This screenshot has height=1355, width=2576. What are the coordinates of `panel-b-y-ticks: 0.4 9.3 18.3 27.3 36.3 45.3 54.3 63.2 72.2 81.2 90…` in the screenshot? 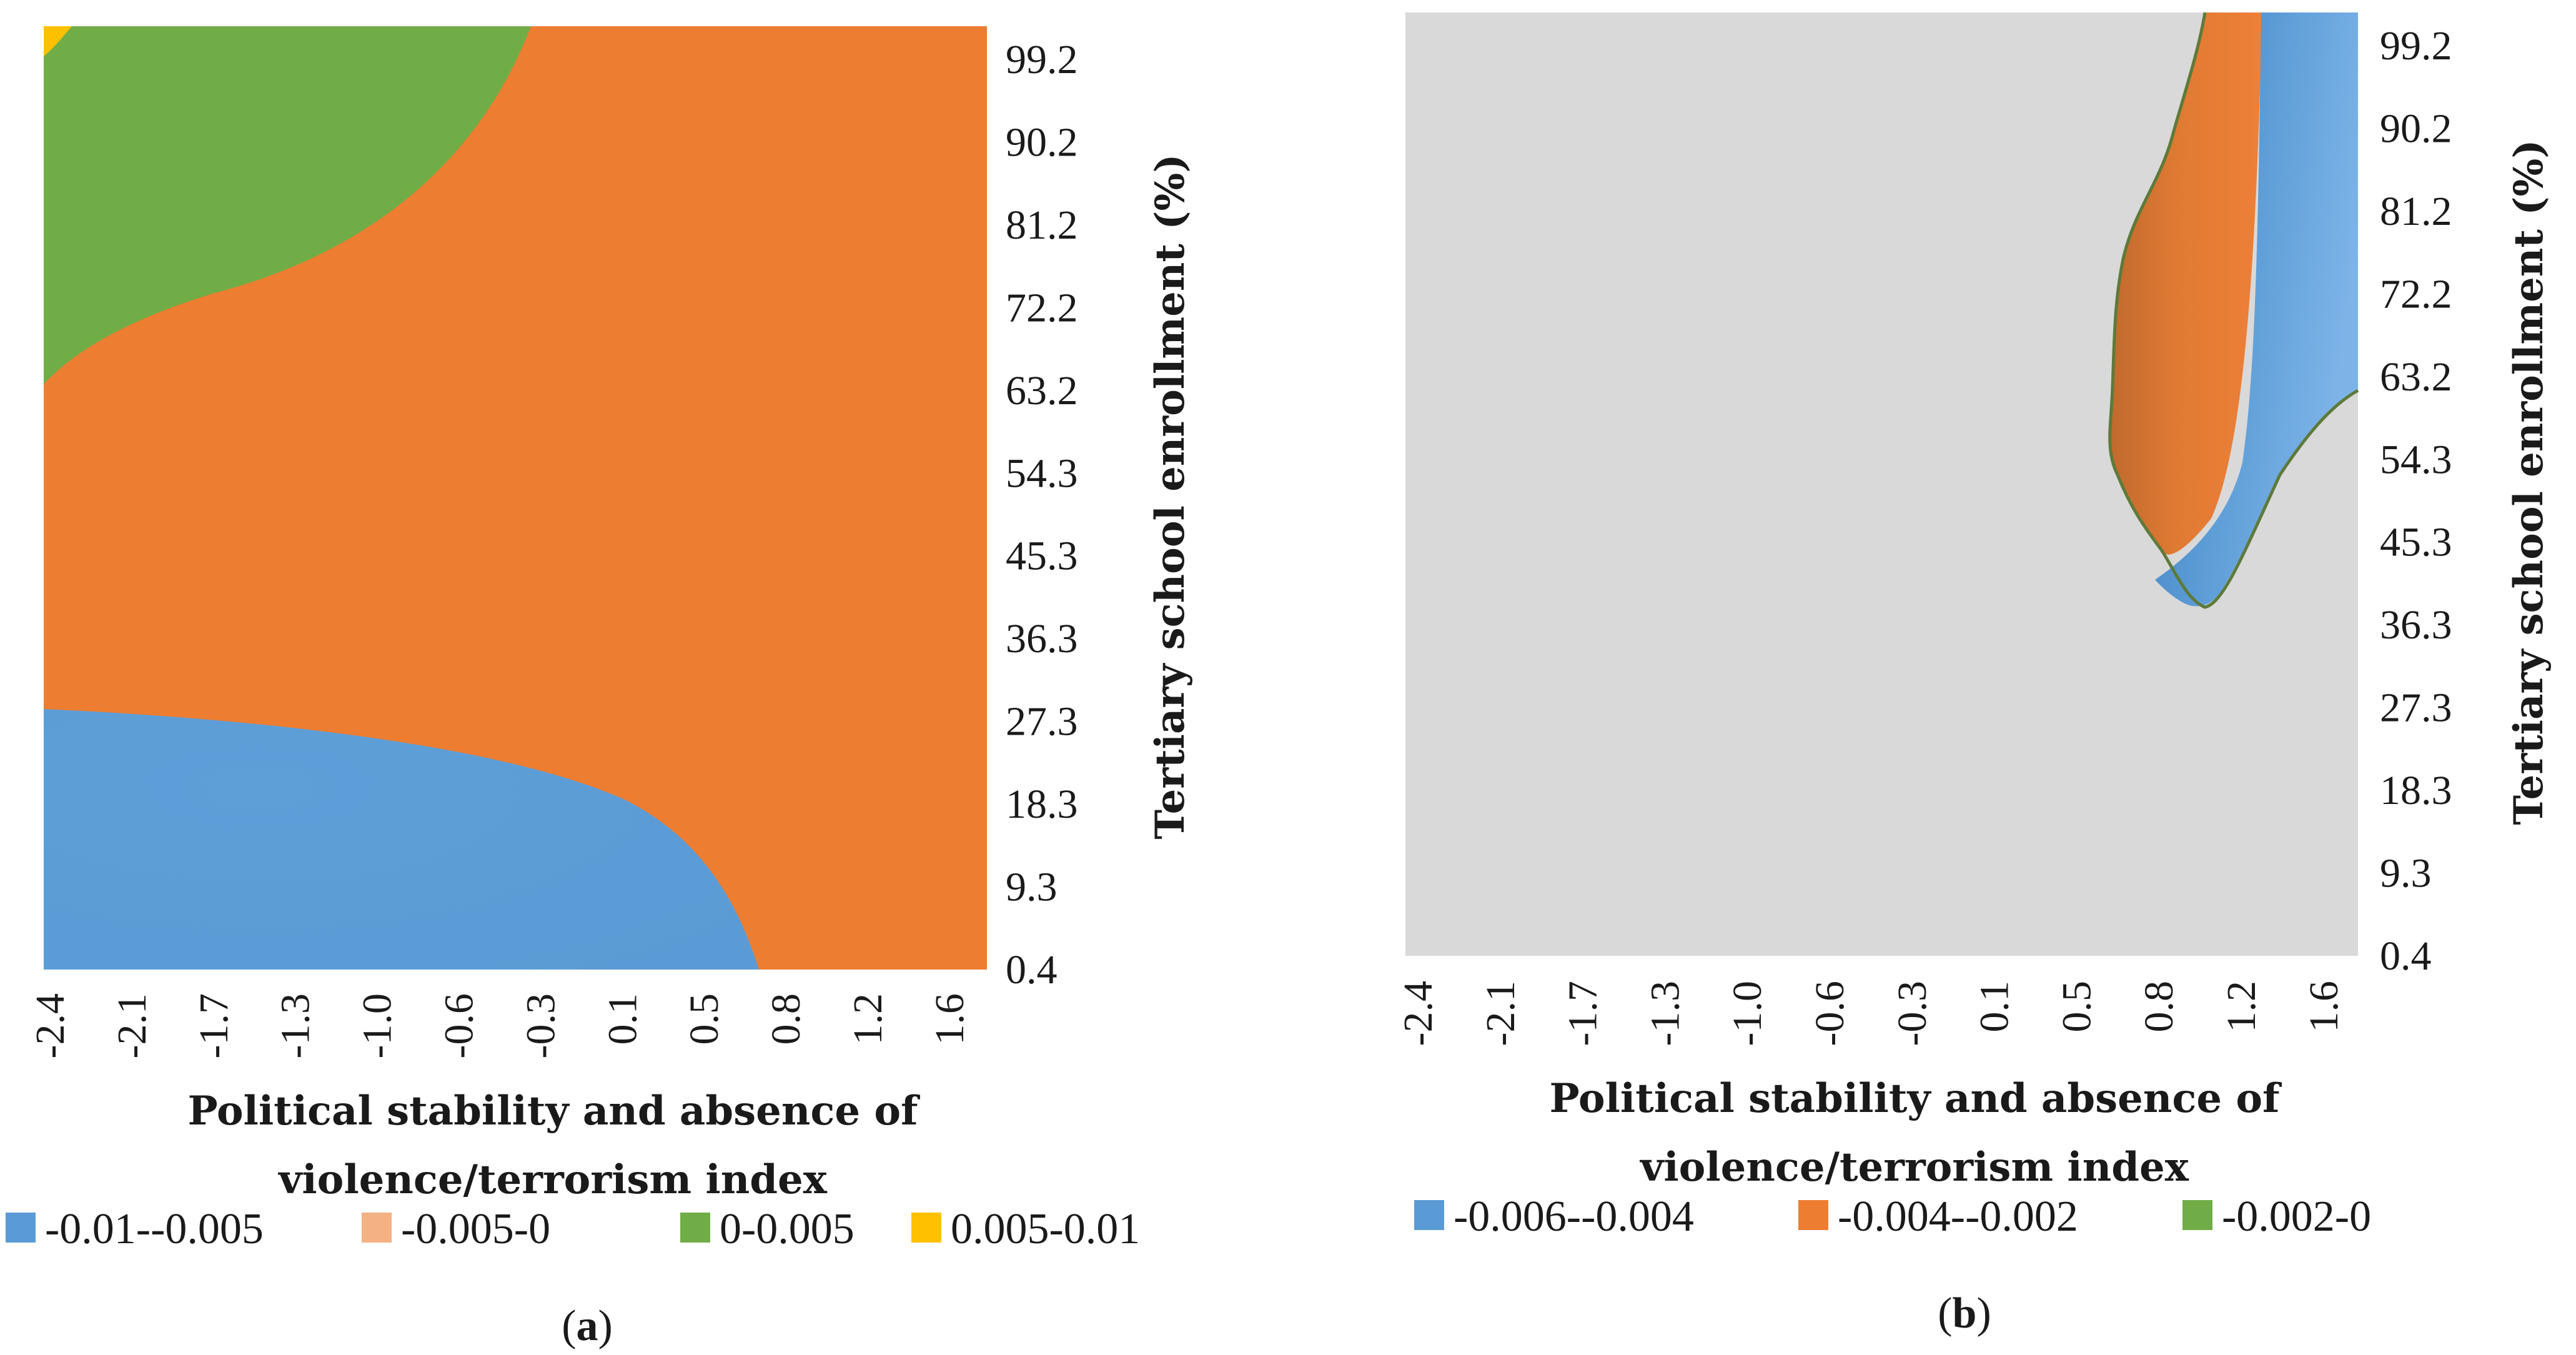 It's located at (2416, 501).